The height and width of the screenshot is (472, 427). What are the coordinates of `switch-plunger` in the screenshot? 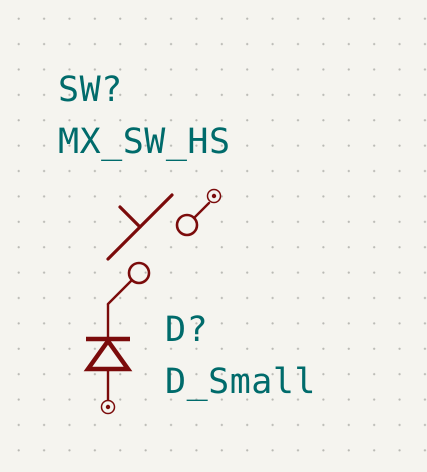 It's located at (130, 217).